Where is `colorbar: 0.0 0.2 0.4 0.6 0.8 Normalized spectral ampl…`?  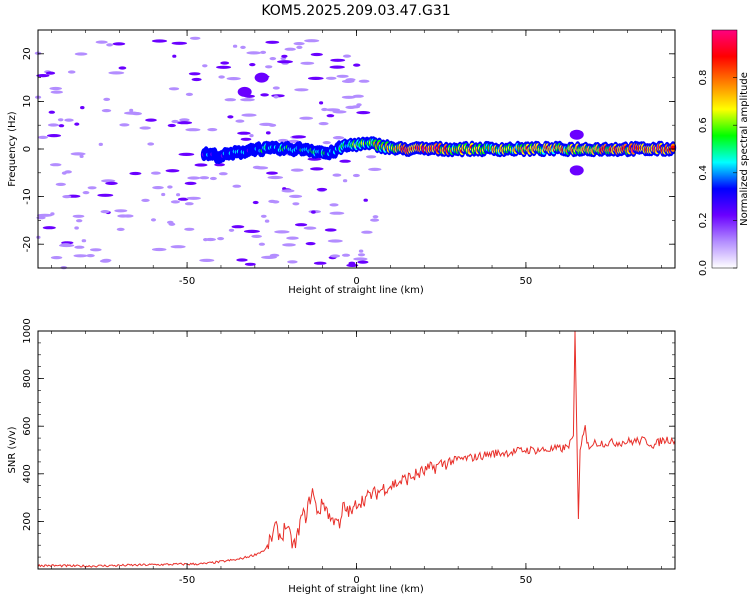 colorbar: 0.0 0.2 0.4 0.6 0.8 Normalized spectral ampl… is located at coordinates (724, 152).